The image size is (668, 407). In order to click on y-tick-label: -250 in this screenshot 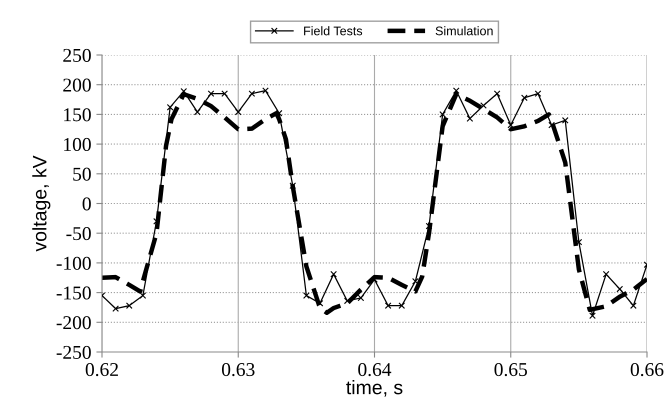, I will do `click(73, 352)`.